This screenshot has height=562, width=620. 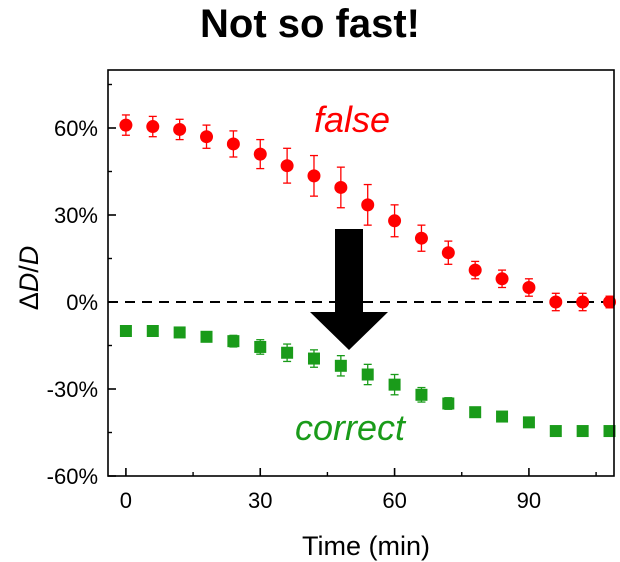 What do you see at coordinates (260, 500) in the screenshot?
I see `x-tick-label: 30` at bounding box center [260, 500].